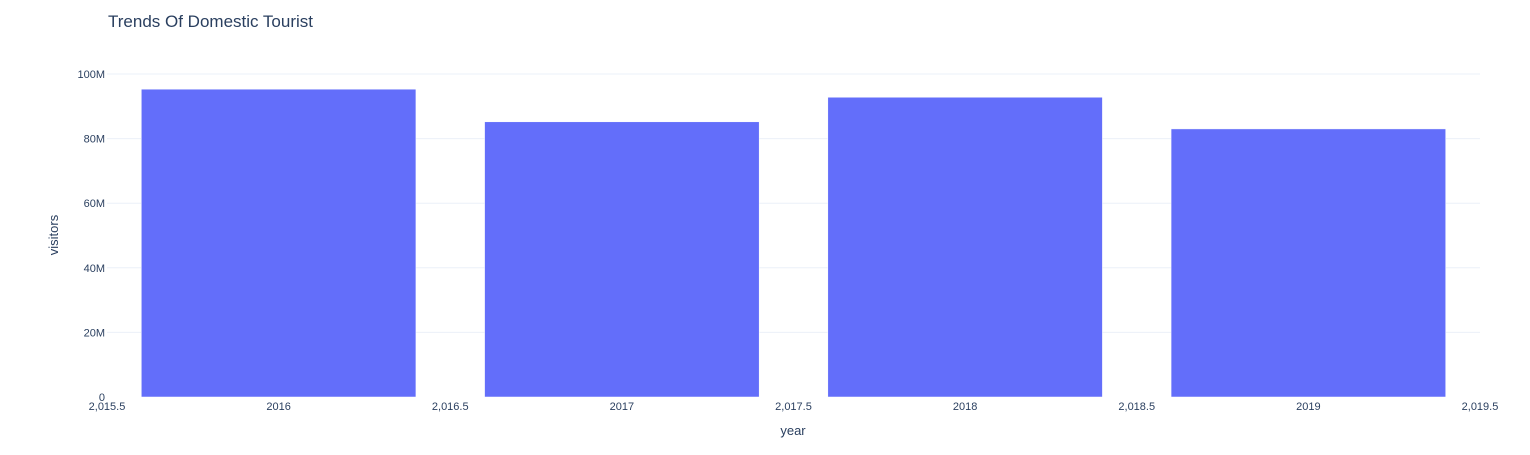 This screenshot has height=455, width=1530. I want to click on y-axis-title: visitors, so click(53, 234).